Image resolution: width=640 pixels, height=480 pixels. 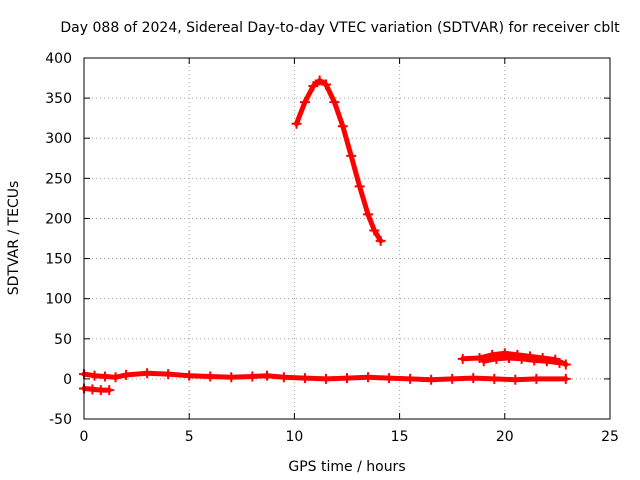 I want to click on y-tick-label: 350, so click(x=58, y=99).